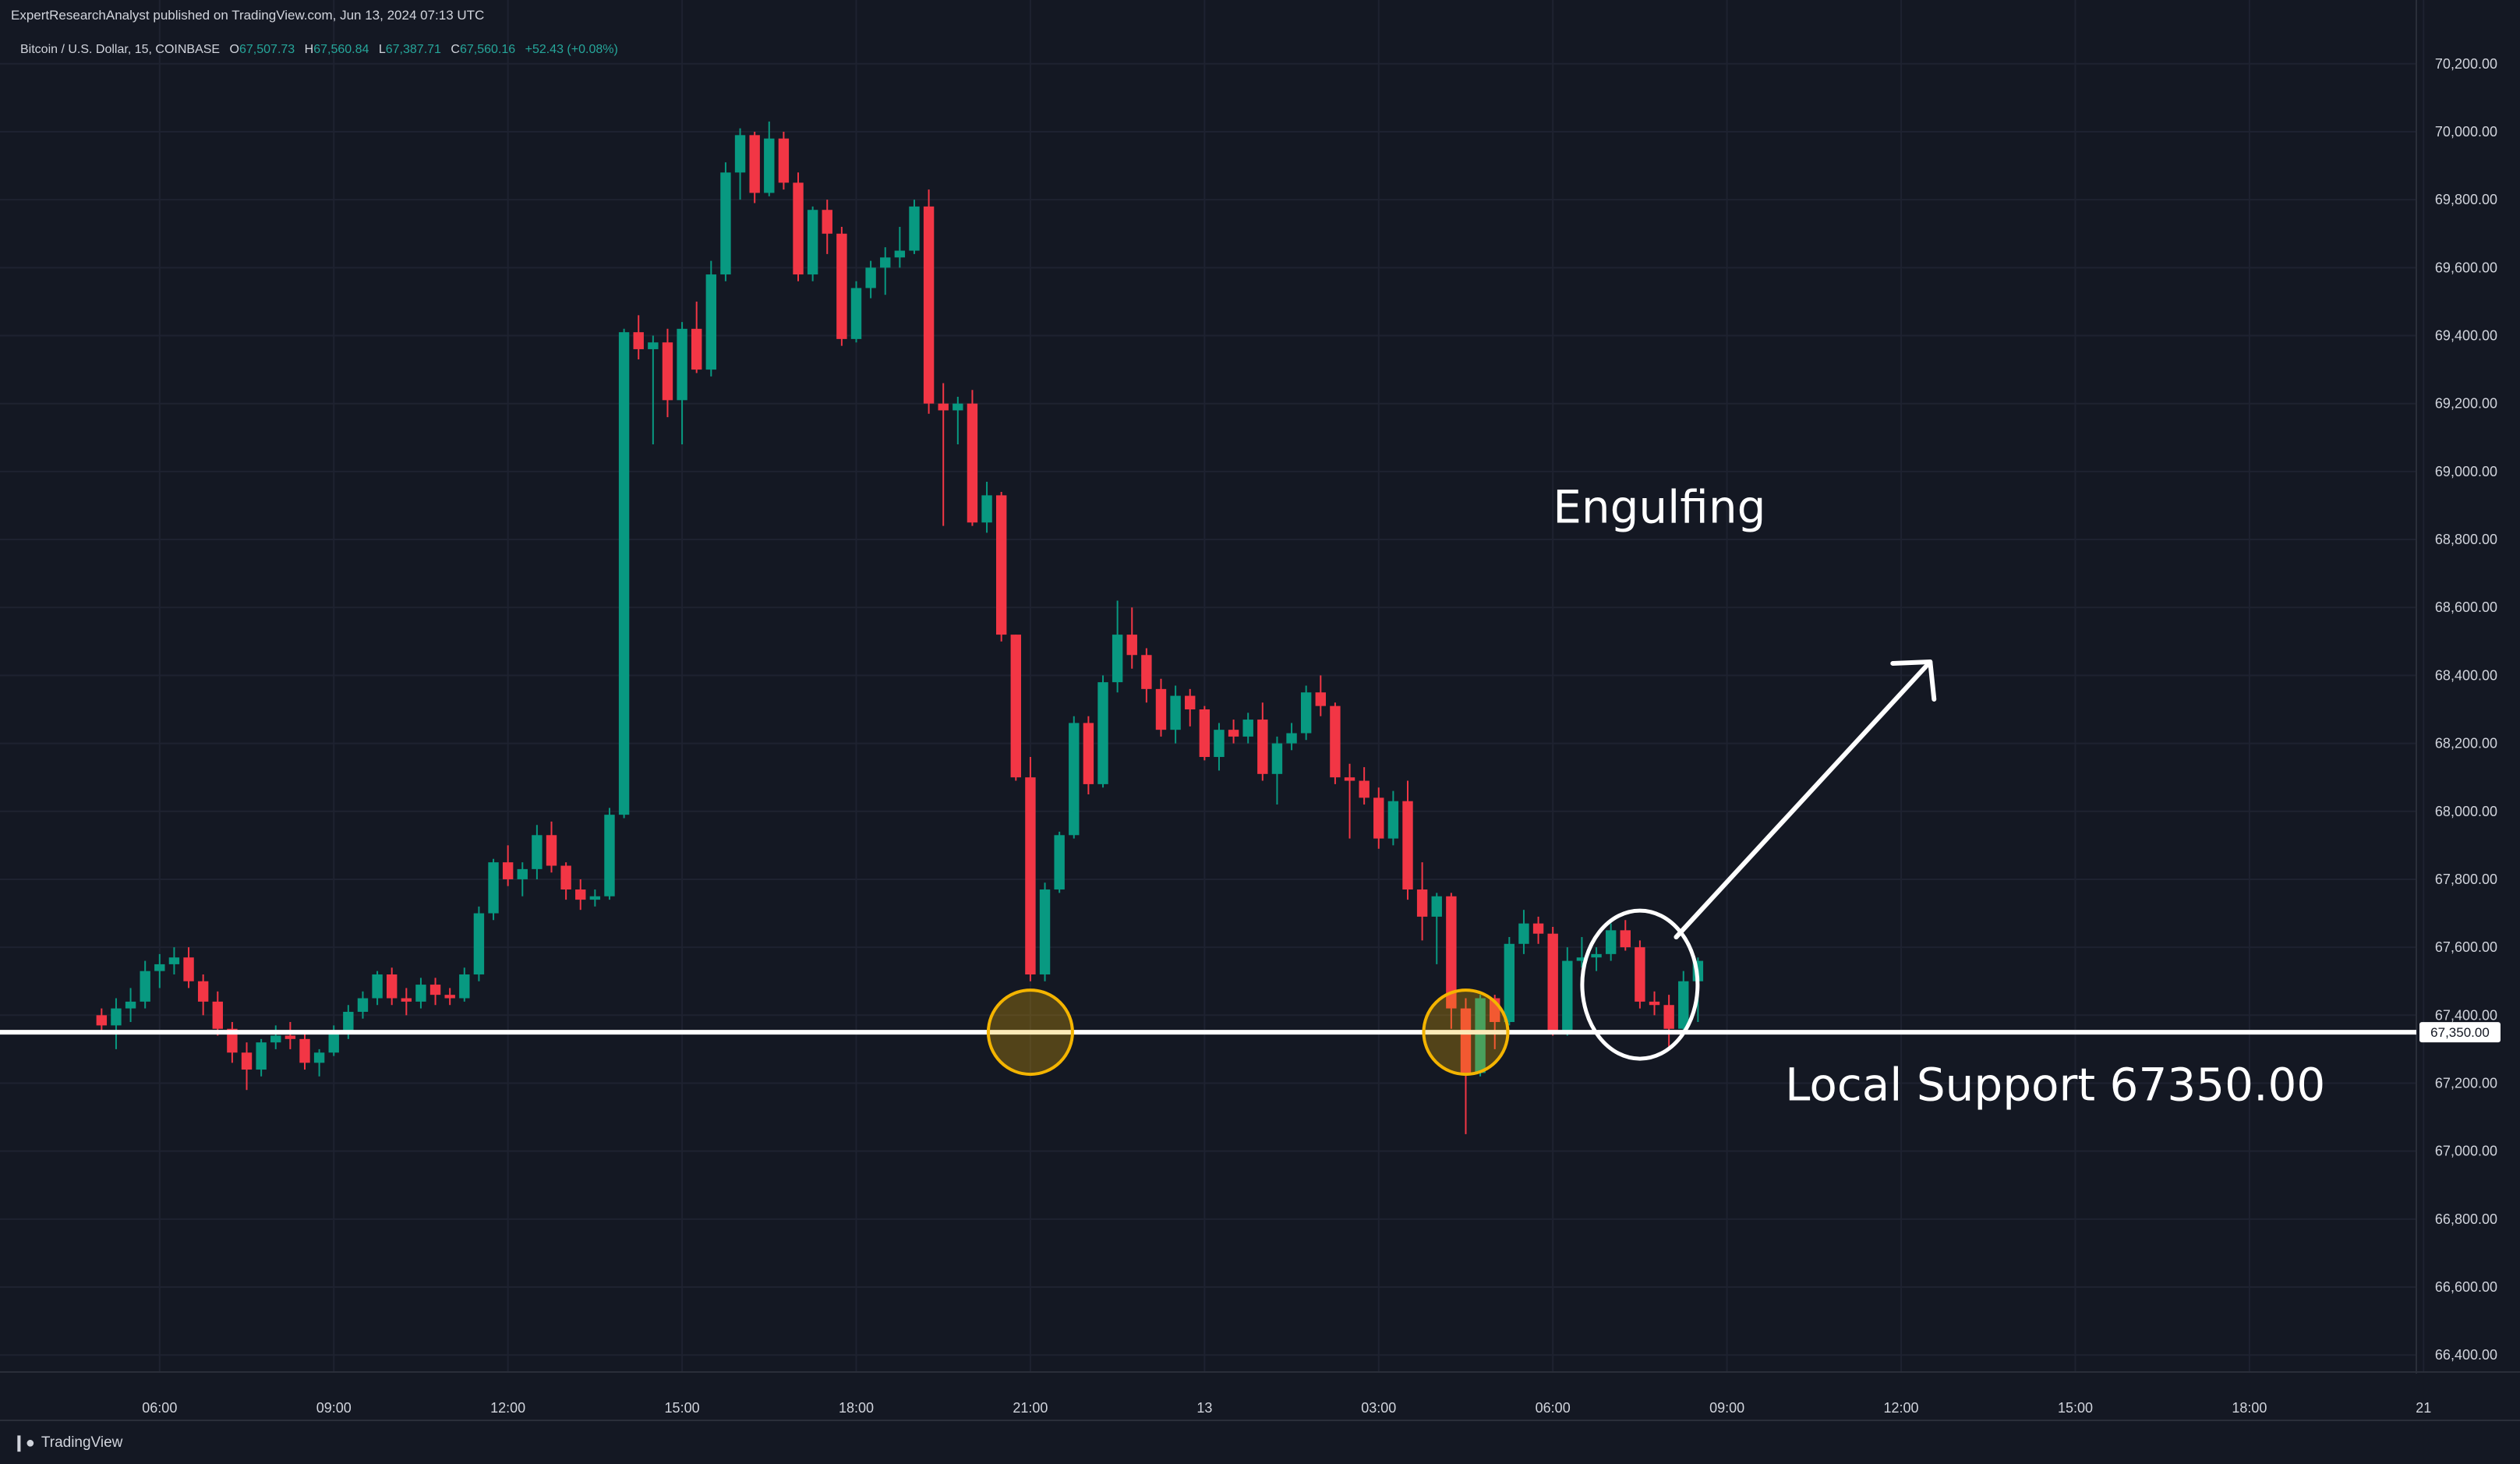 Image resolution: width=2520 pixels, height=1464 pixels. Describe the element at coordinates (1640, 985) in the screenshot. I see `engulfing-ellipse` at that location.